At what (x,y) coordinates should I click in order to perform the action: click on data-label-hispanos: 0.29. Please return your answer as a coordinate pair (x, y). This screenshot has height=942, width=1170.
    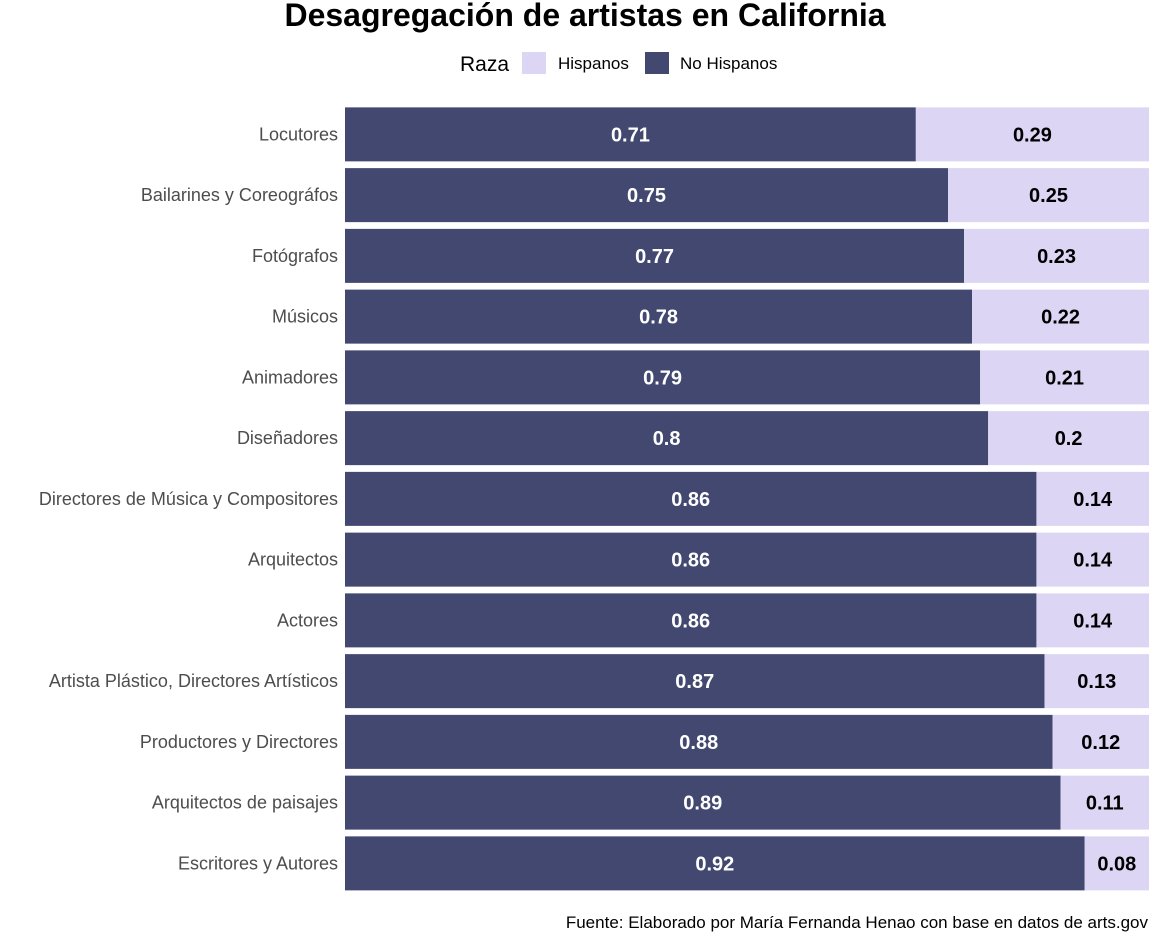
    Looking at the image, I should click on (1032, 135).